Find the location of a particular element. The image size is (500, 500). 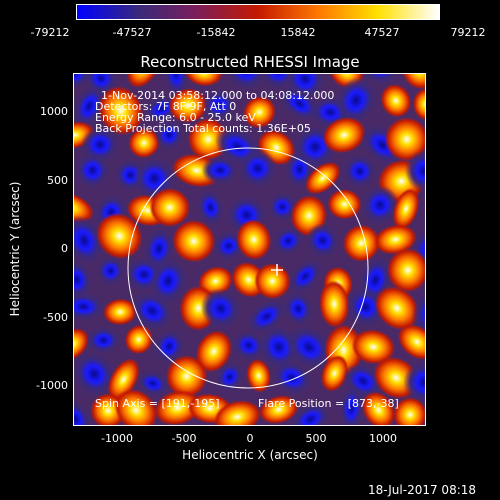

date-stamp: 18-Jul-2017 08:18 is located at coordinates (422, 490).